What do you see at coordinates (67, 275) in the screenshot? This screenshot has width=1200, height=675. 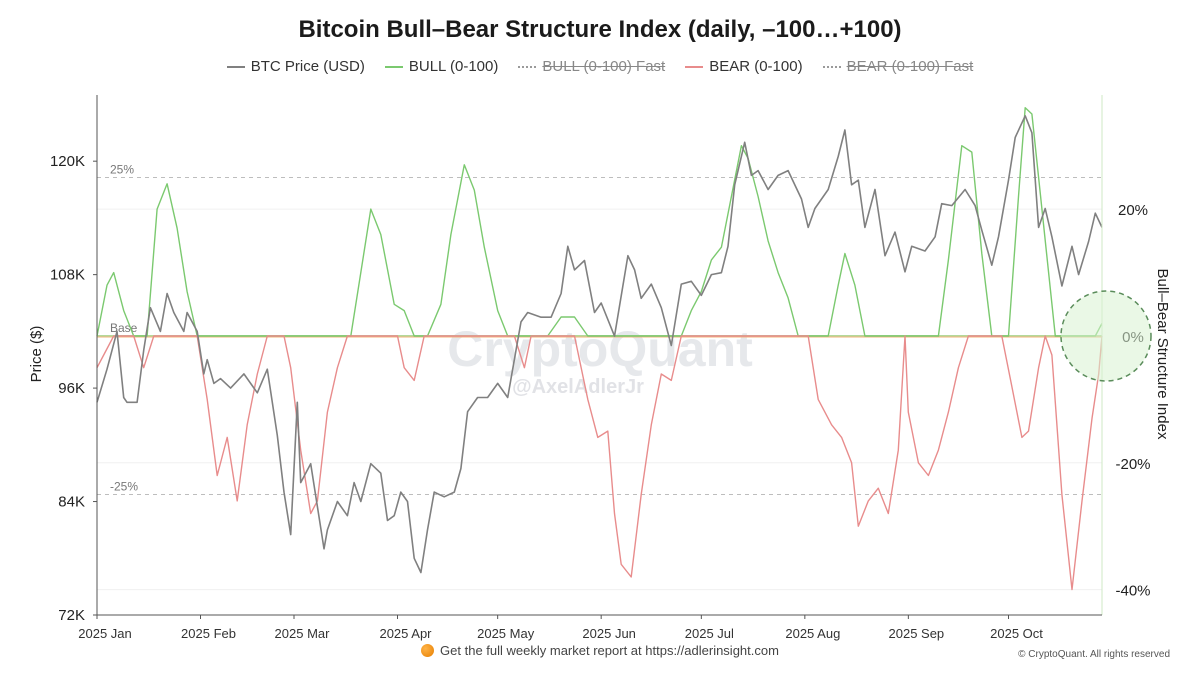 I see `y-left-tick-label: 108K` at bounding box center [67, 275].